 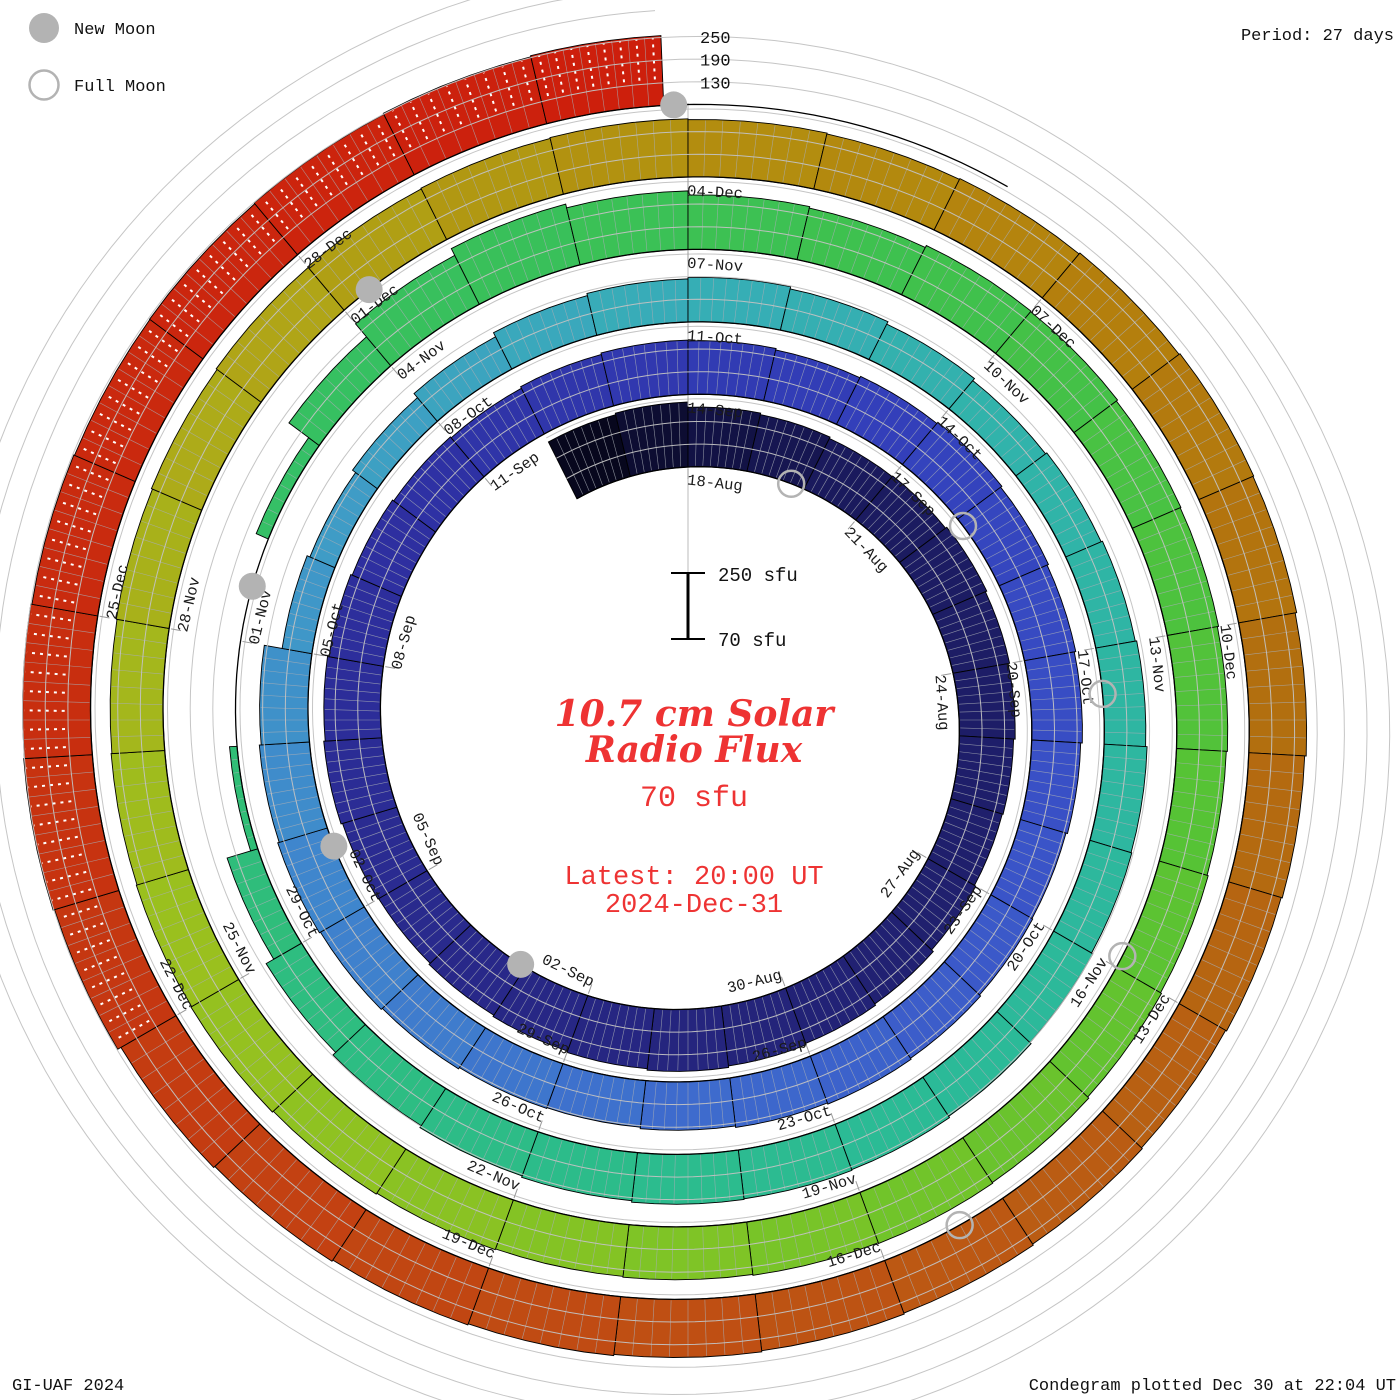 What do you see at coordinates (693, 878) in the screenshot?
I see `latest-time-label: Latest: 20:00 UT` at bounding box center [693, 878].